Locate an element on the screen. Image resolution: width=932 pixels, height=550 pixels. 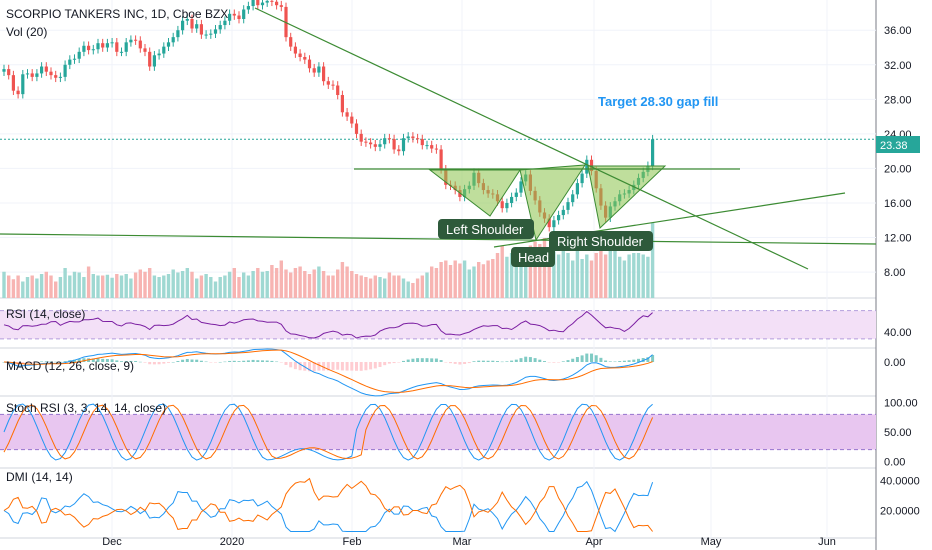
head-callout is located at coordinates (533, 257).